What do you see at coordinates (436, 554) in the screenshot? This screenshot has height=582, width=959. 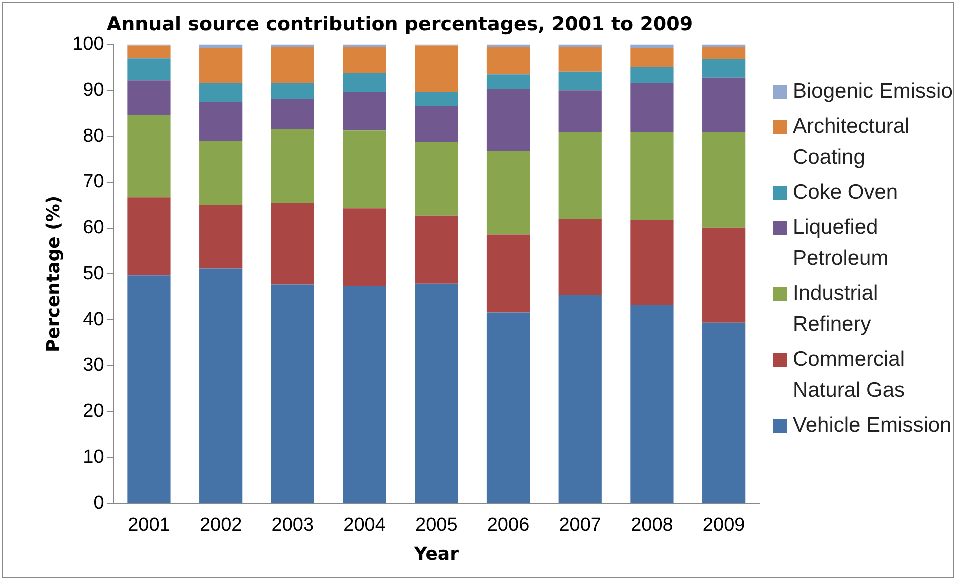 I see `x-axis-title: Year` at bounding box center [436, 554].